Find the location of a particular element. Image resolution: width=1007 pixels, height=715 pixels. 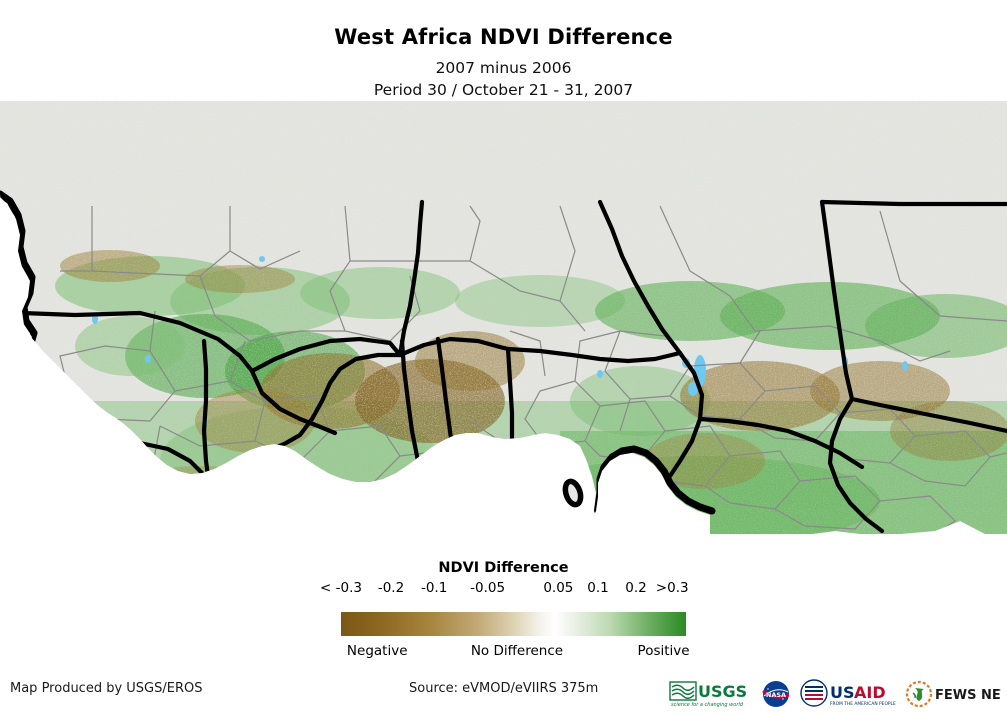

legend-tick-7: >0.3 is located at coordinates (672, 588).